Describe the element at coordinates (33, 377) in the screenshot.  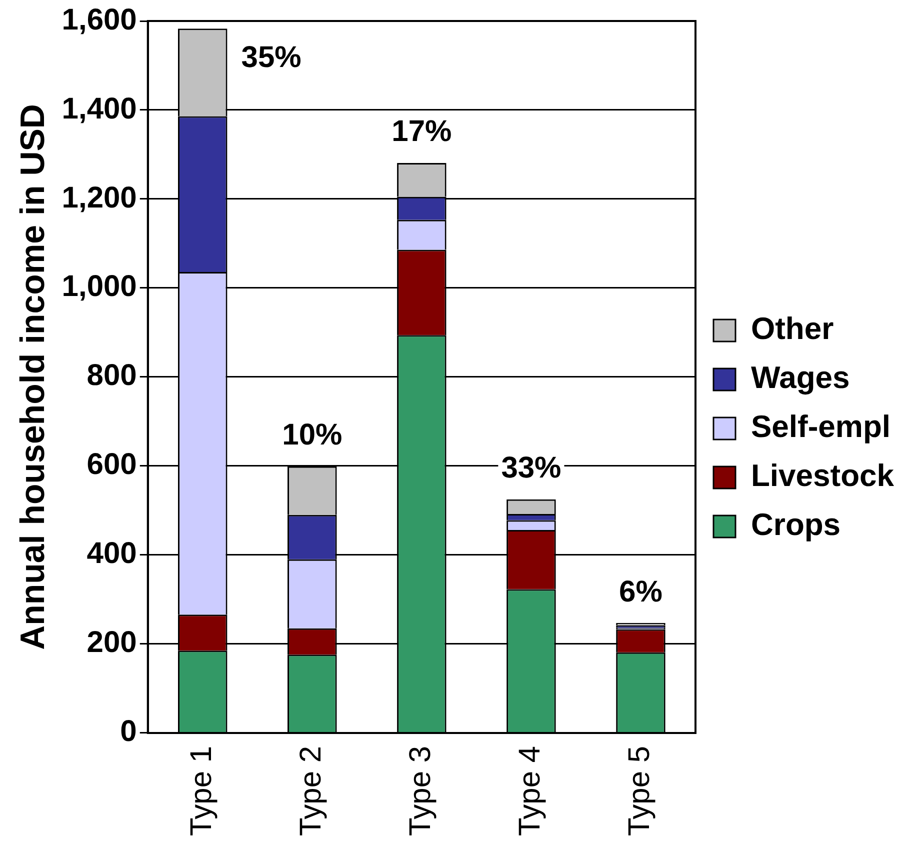
I see `y-axis-title: Annual household income in USD` at that location.